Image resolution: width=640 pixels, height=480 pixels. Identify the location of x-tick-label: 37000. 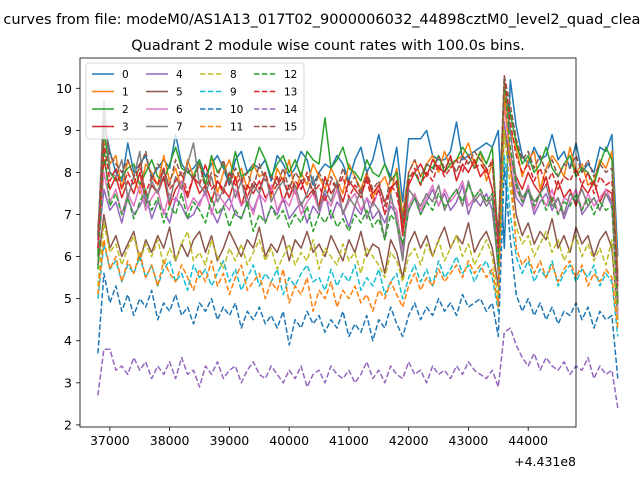
(110, 440).